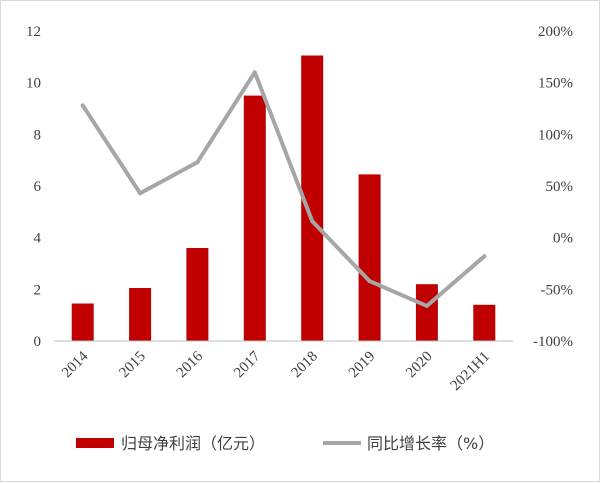  What do you see at coordinates (140, 314) in the screenshot?
I see `bar-2015` at bounding box center [140, 314].